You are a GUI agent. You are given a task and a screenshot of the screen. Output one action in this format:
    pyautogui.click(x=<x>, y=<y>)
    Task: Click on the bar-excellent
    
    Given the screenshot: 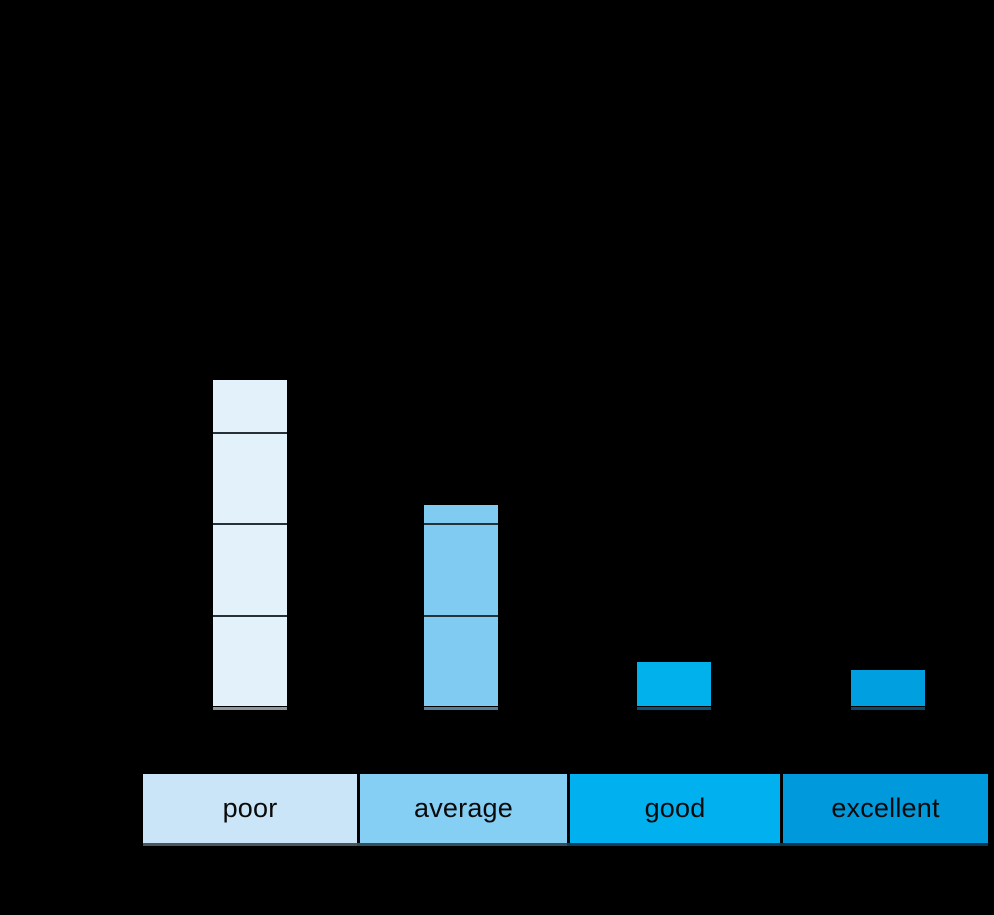 What is the action you would take?
    pyautogui.click(x=888, y=688)
    